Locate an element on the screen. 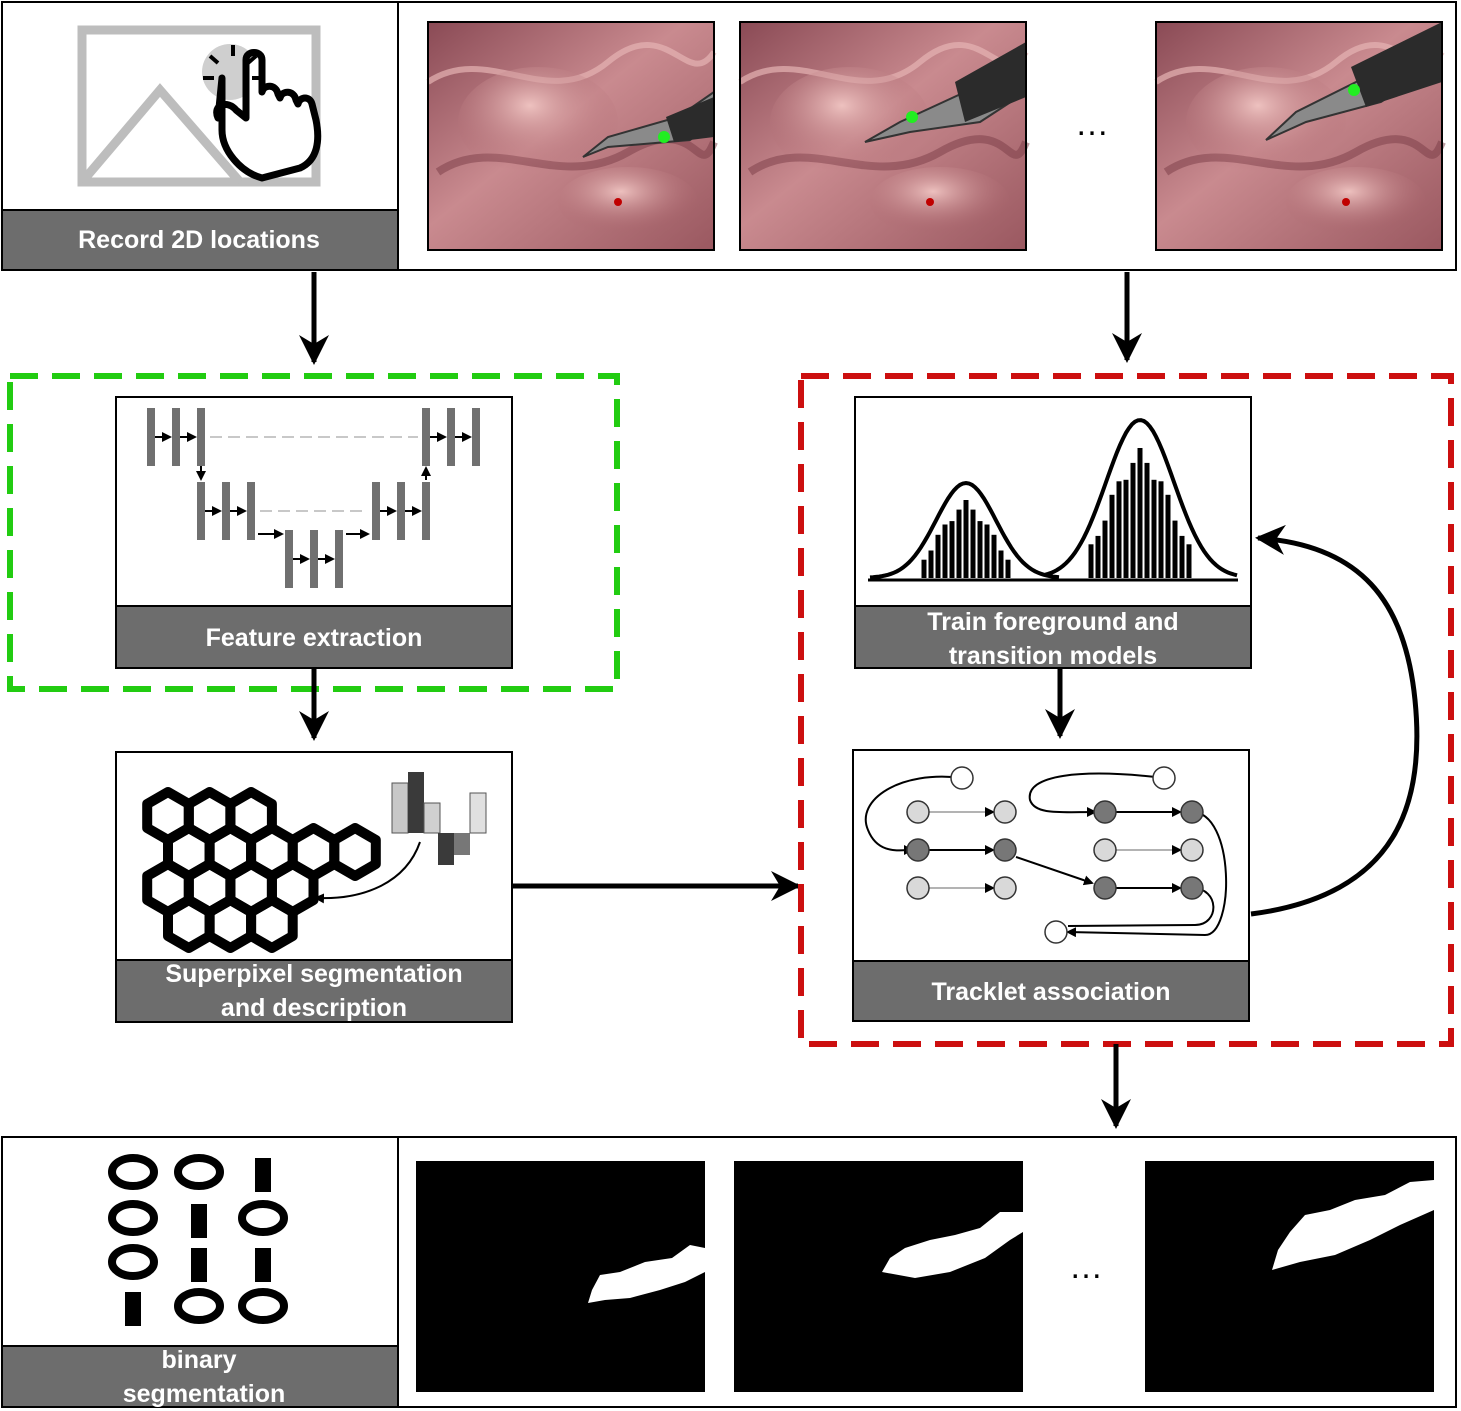  superpixel-label-line1: Superpixel segmentation is located at coordinates (313, 974).